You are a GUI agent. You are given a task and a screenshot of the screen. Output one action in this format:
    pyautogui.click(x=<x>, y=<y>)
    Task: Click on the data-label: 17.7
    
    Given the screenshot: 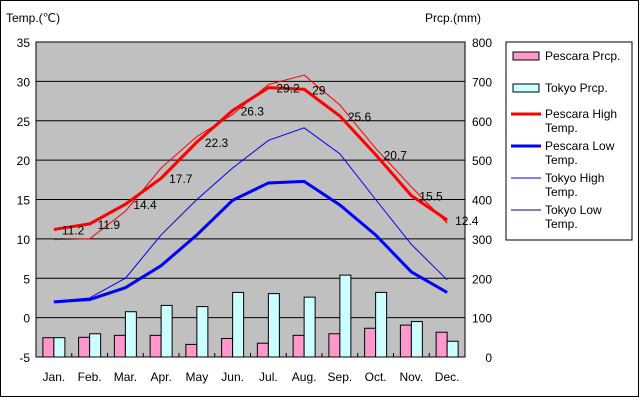 What is the action you would take?
    pyautogui.click(x=181, y=179)
    